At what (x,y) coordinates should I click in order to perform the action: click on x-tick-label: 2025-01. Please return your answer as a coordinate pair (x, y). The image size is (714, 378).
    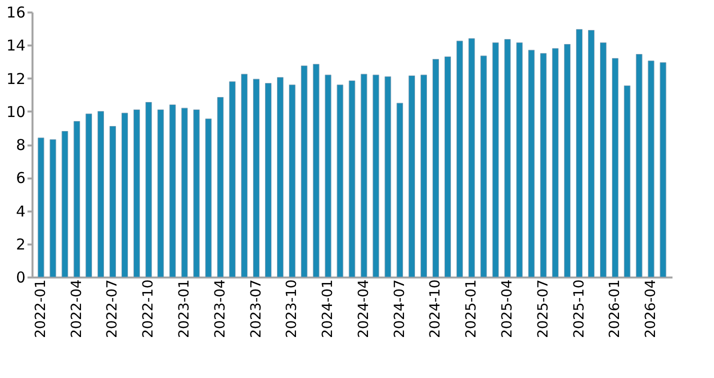
    Looking at the image, I should click on (472, 309).